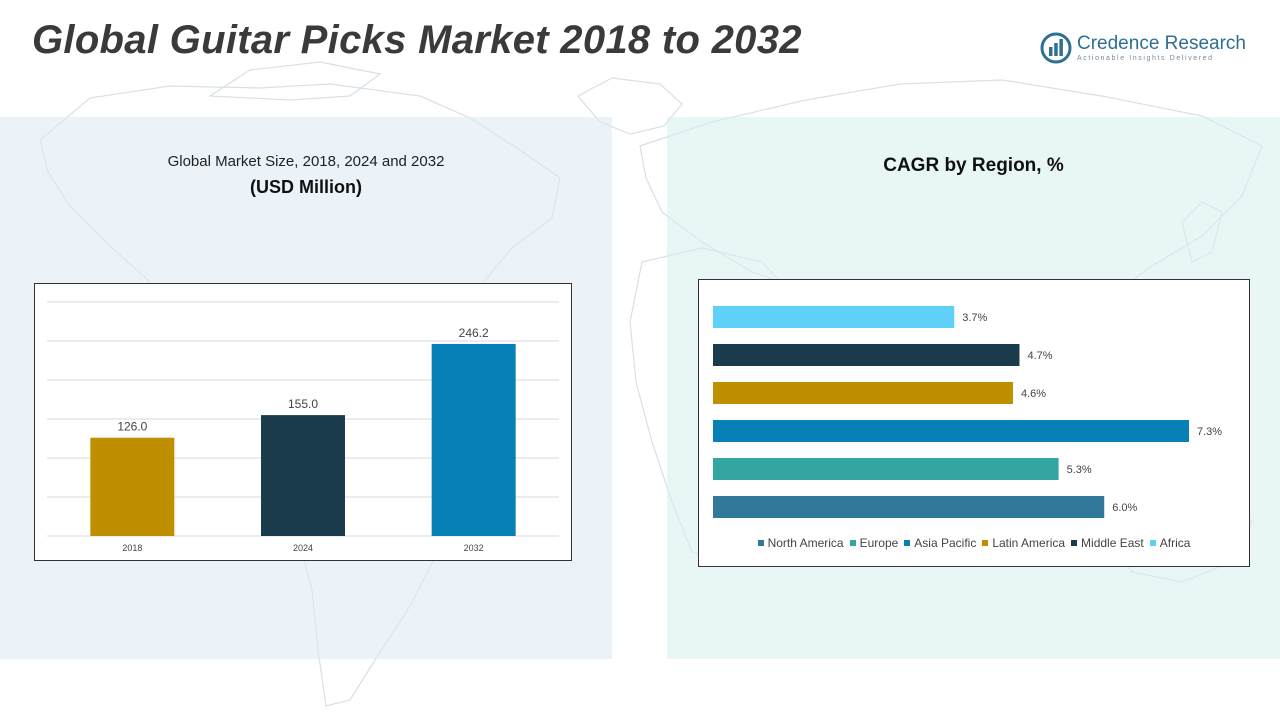 Image resolution: width=1280 pixels, height=720 pixels. Describe the element at coordinates (1175, 543) in the screenshot. I see `legend-label: Africa` at that location.